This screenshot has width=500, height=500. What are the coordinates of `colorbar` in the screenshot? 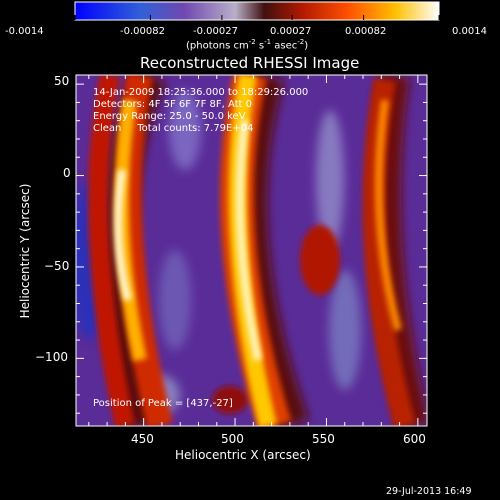 It's located at (257, 11).